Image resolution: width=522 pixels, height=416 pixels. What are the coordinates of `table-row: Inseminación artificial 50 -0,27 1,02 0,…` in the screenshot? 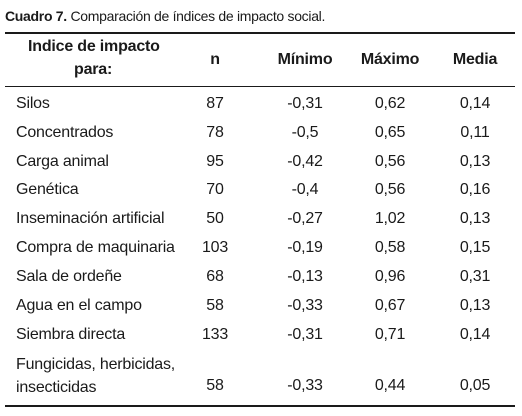 It's located at (261, 224).